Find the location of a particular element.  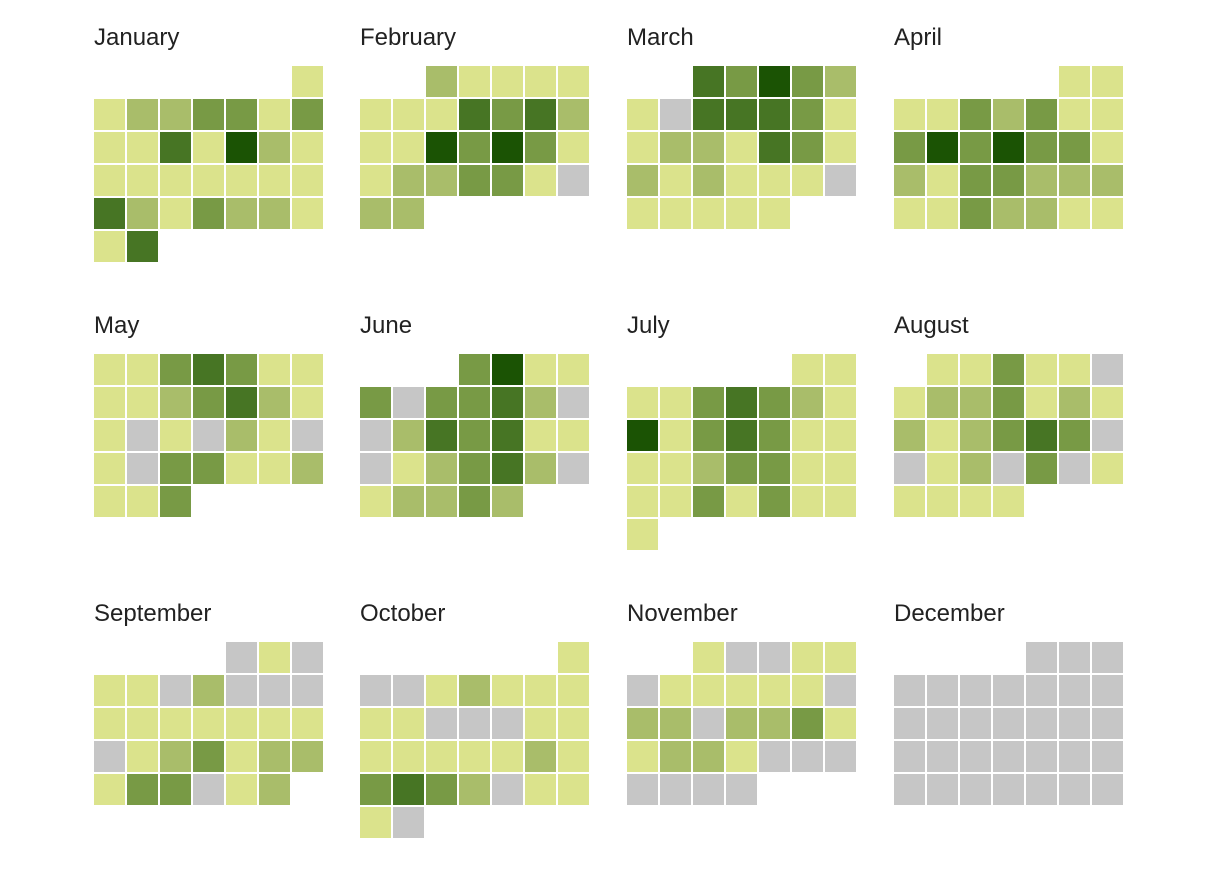

month-title: October is located at coordinates (403, 613).